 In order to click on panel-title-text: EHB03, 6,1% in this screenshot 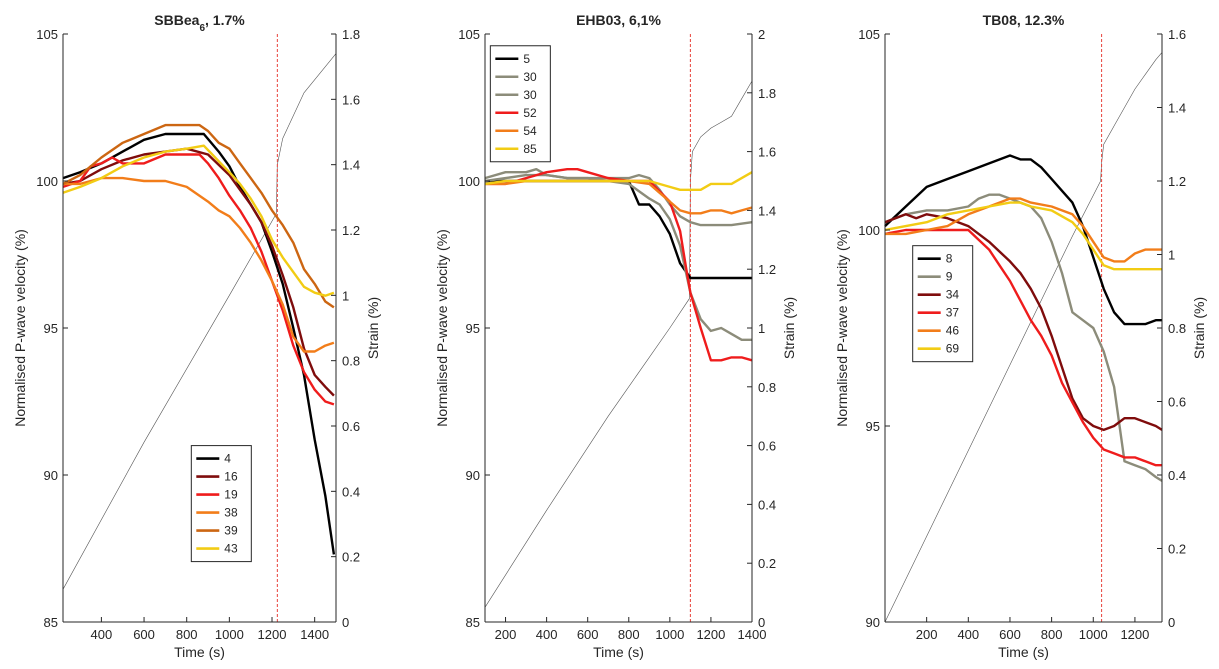, I will do `click(618, 20)`.